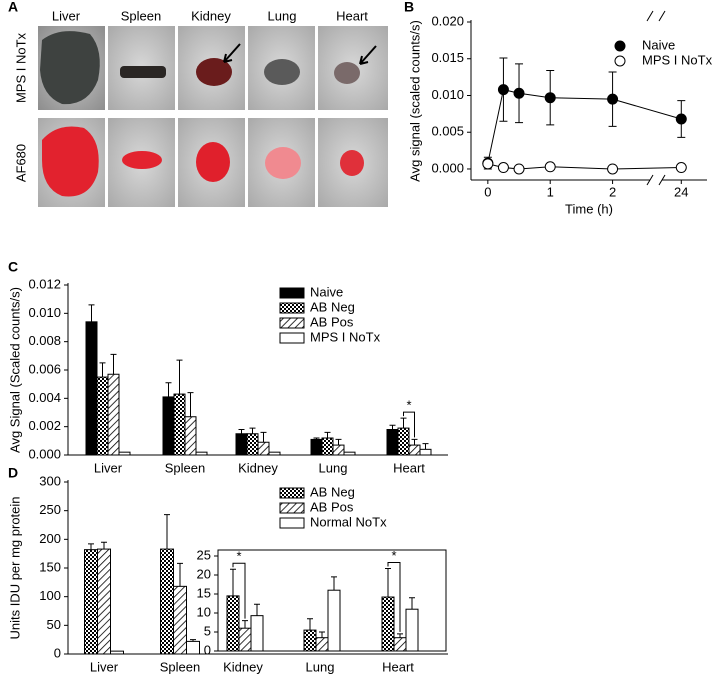 The height and width of the screenshot is (676, 719). I want to click on x-tick-label: 24, so click(681, 191).